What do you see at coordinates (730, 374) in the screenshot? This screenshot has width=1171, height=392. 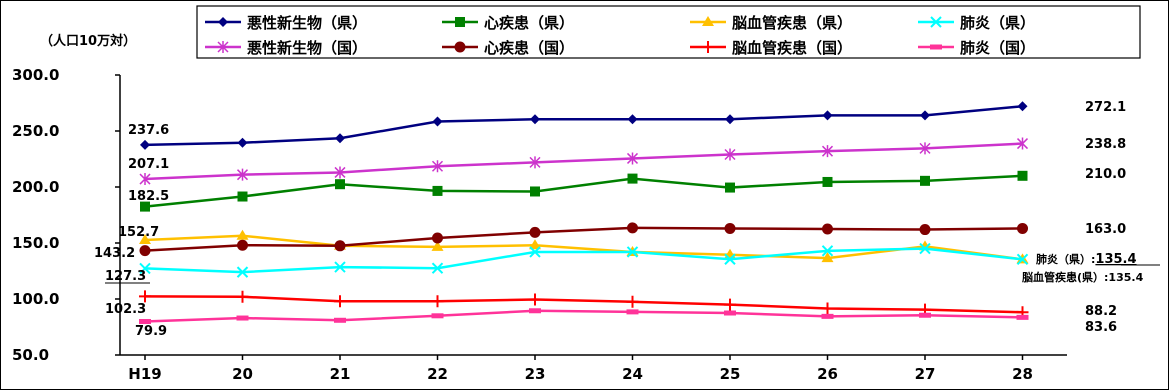 I see `x-tick-label: 25` at bounding box center [730, 374].